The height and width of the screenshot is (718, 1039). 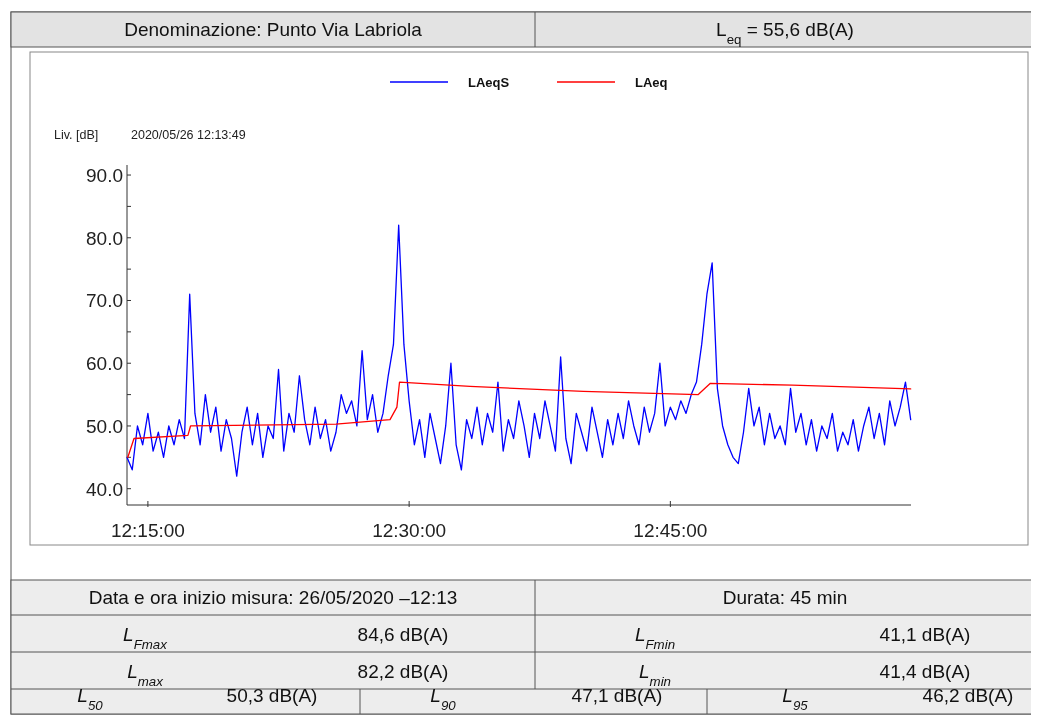 I want to click on text: 82,2 dB(A), so click(x=403, y=671).